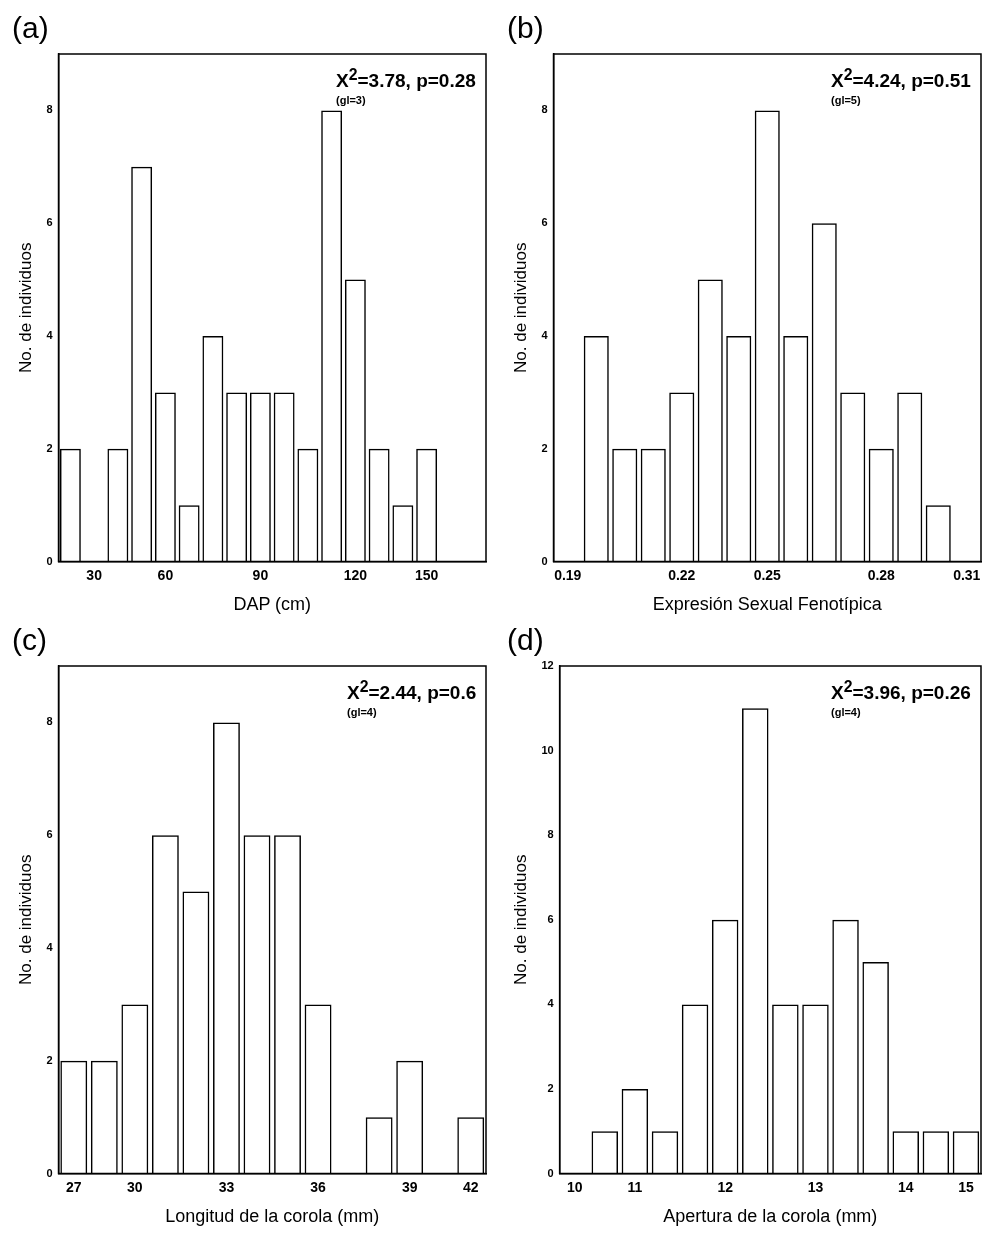 The image size is (1001, 1247). I want to click on x-tick-label: 60, so click(165, 574).